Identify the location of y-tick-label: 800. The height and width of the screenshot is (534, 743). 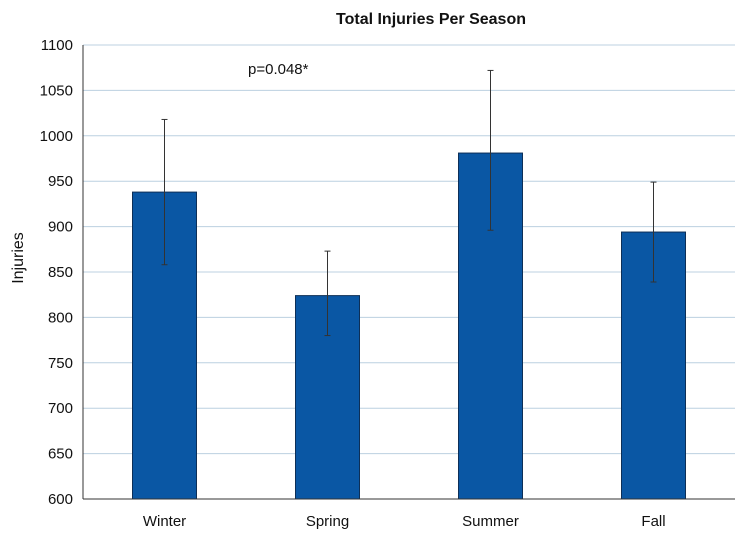
(60, 317).